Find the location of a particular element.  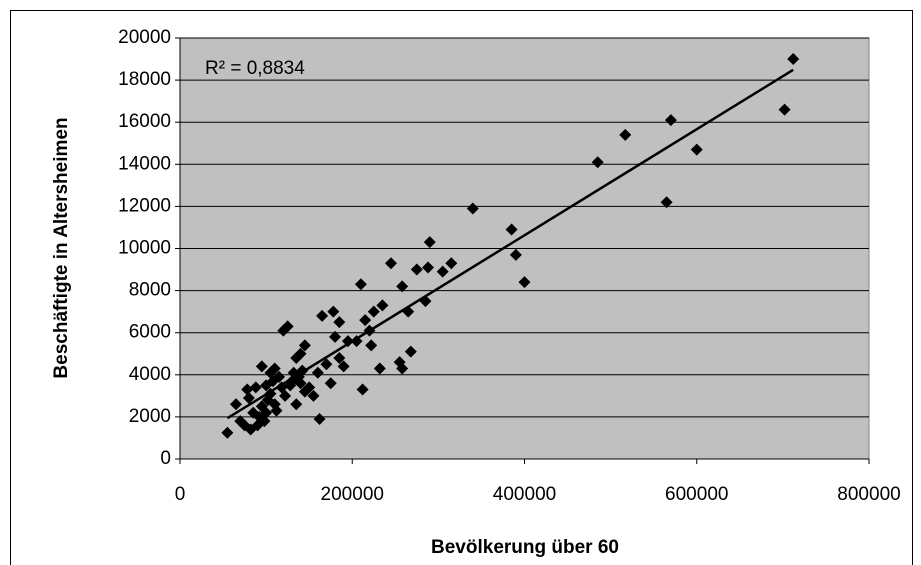

y-tick-label: 6000 is located at coordinates (150, 332).